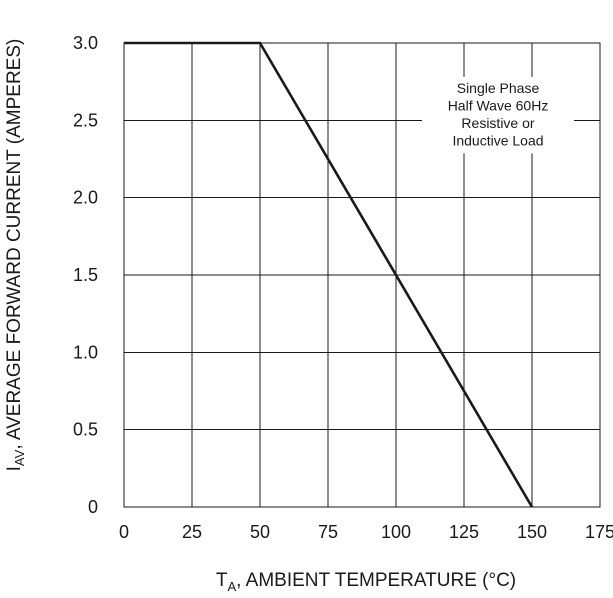  I want to click on y-tick-label: 2.5, so click(85, 120).